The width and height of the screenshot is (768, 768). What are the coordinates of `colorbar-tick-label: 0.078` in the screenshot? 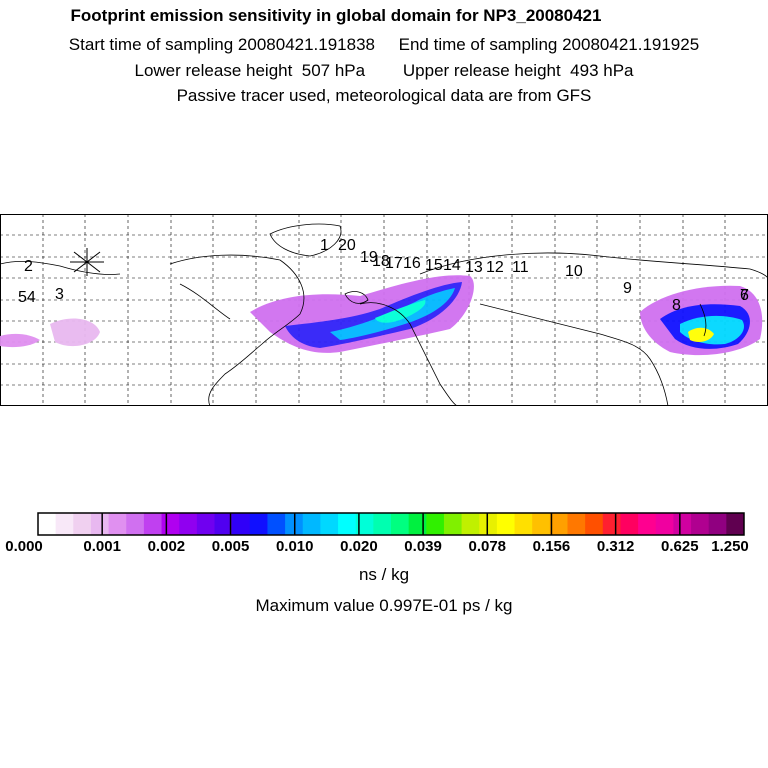 It's located at (487, 546).